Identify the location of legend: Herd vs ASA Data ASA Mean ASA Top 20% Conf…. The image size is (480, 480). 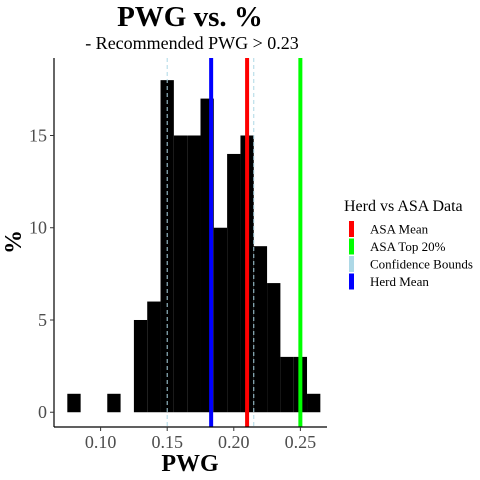
(408, 244).